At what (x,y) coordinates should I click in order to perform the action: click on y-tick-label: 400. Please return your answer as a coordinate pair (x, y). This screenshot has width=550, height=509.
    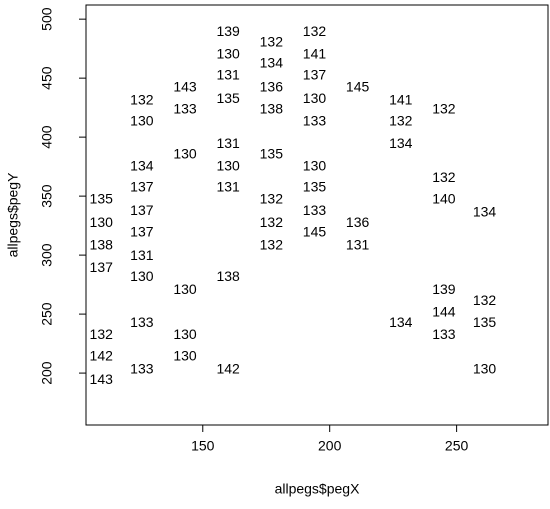
    Looking at the image, I should click on (47, 137).